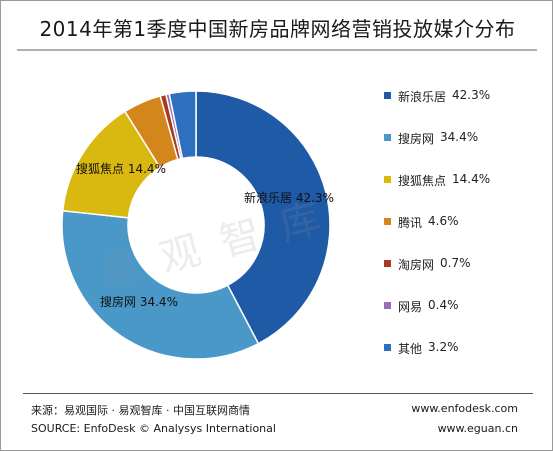 The width and height of the screenshot is (553, 451). I want to click on title-divider, so click(277, 50).